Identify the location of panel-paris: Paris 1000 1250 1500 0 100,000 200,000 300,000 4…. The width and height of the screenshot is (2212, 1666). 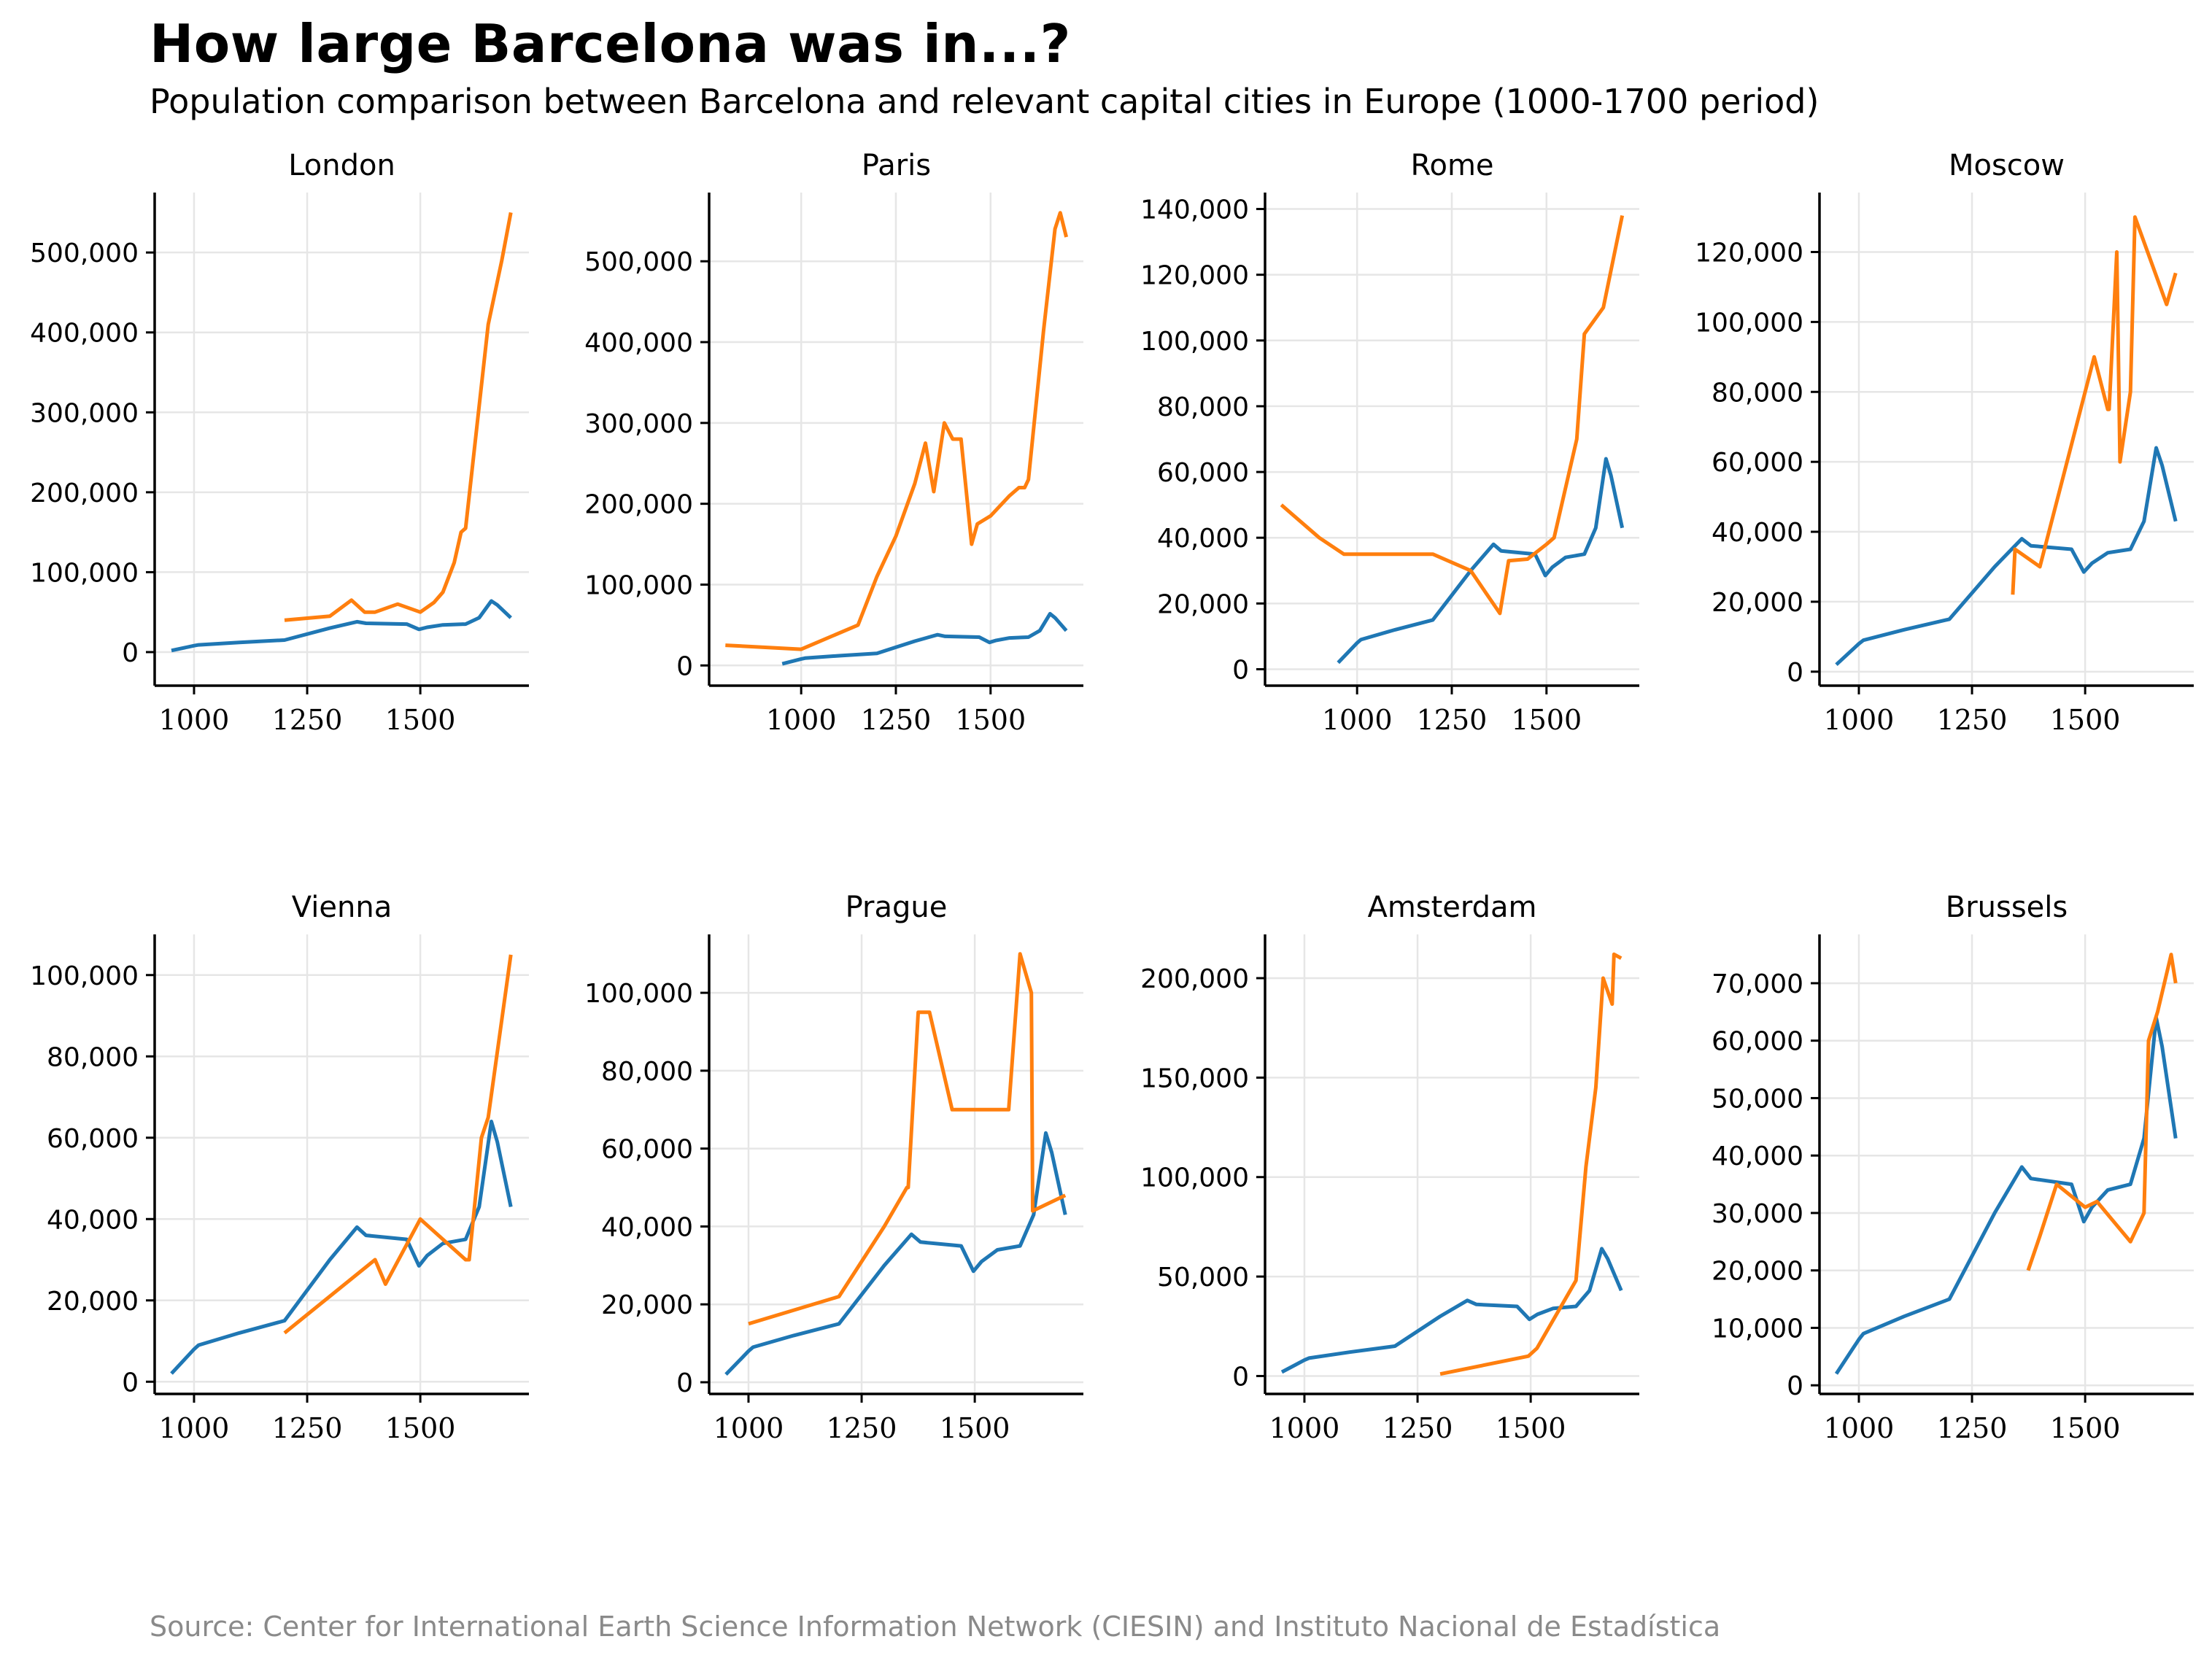
(833, 443).